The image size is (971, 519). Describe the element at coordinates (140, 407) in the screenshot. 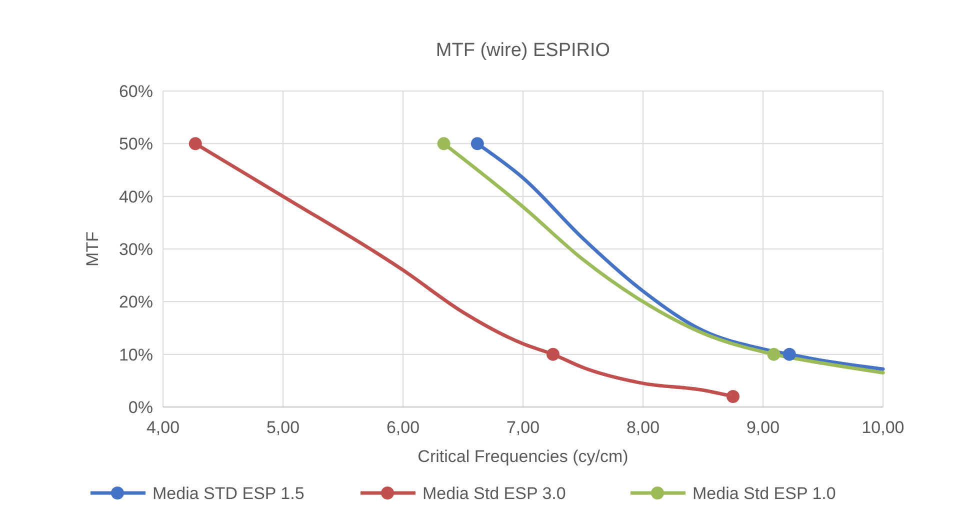

I see `y-tick-label: 0%` at that location.